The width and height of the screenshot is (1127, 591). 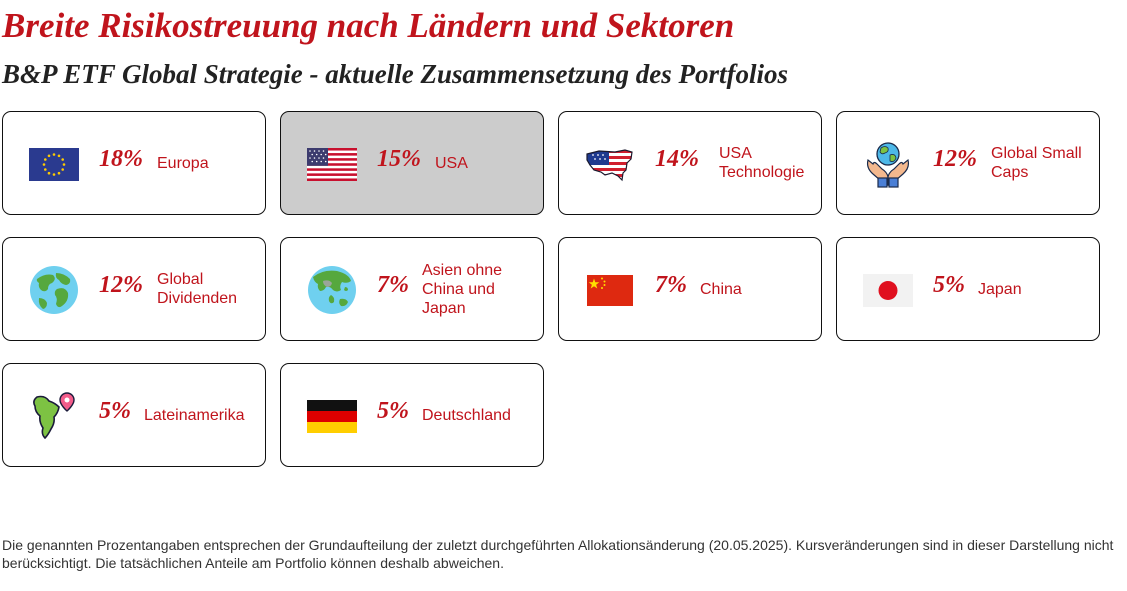 I want to click on allocation-card-china: 7% China, so click(x=690, y=289).